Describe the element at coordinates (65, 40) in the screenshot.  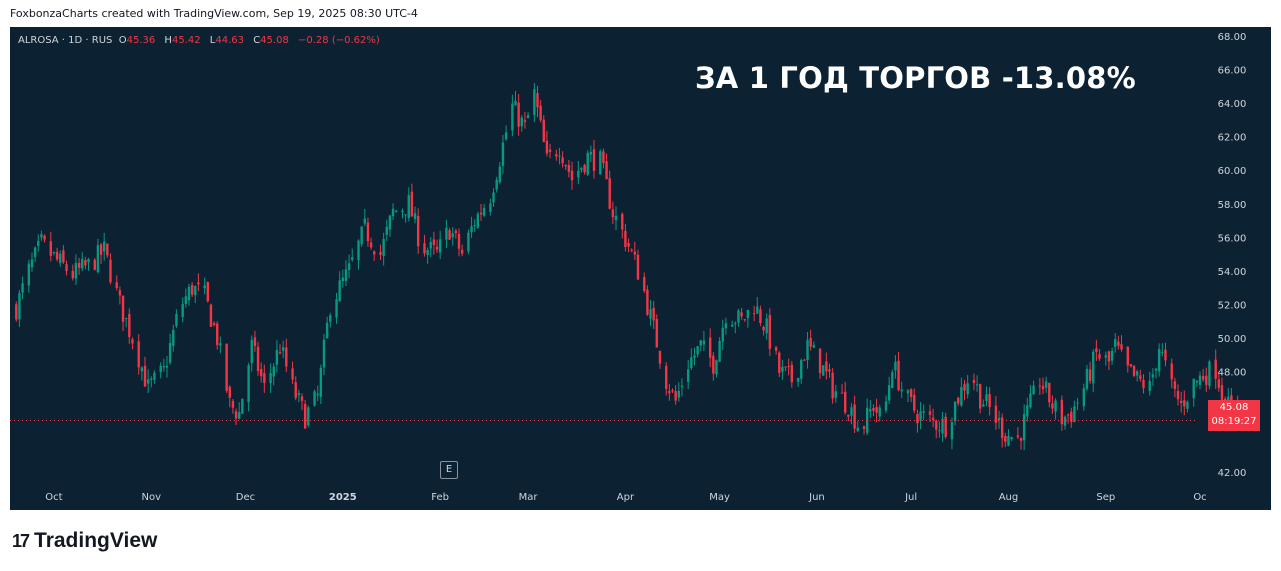
I see `symbol-label: ALROSA · 1D · RUS` at that location.